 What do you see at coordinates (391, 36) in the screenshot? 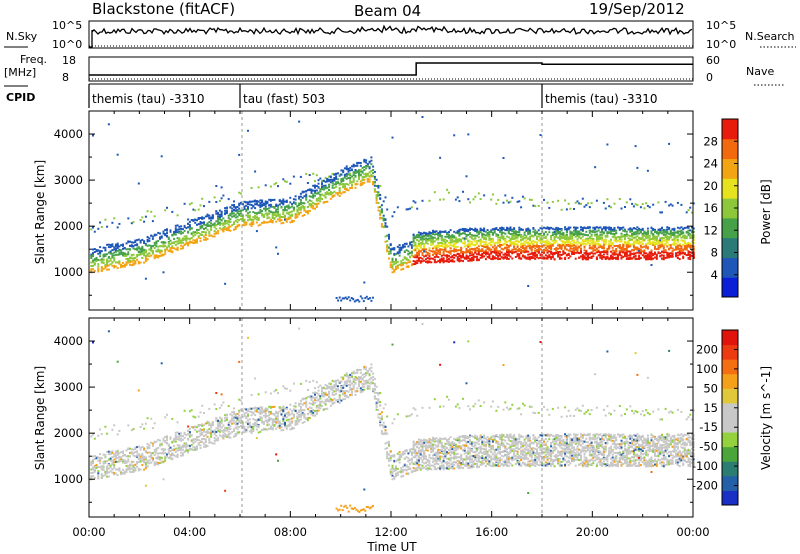
I see `nsky-trace` at bounding box center [391, 36].